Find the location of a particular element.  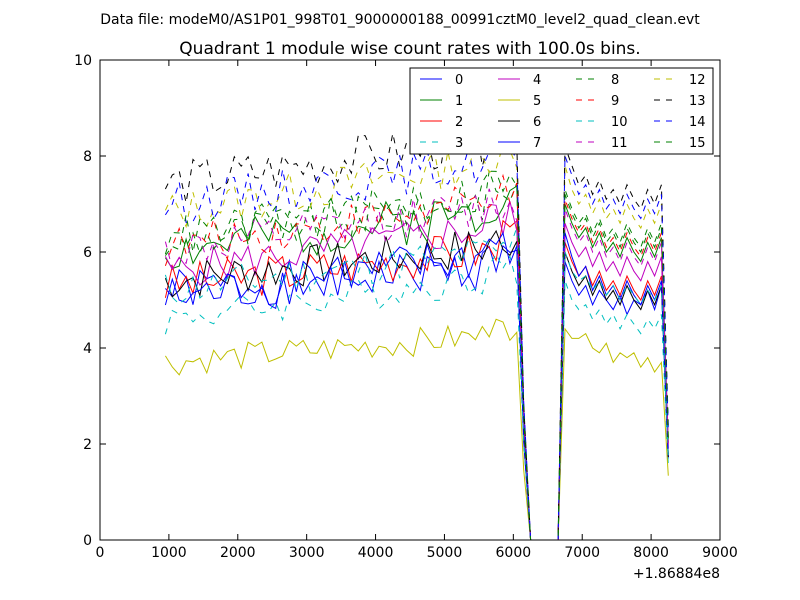

x-tick-label: 5000 is located at coordinates (445, 553).